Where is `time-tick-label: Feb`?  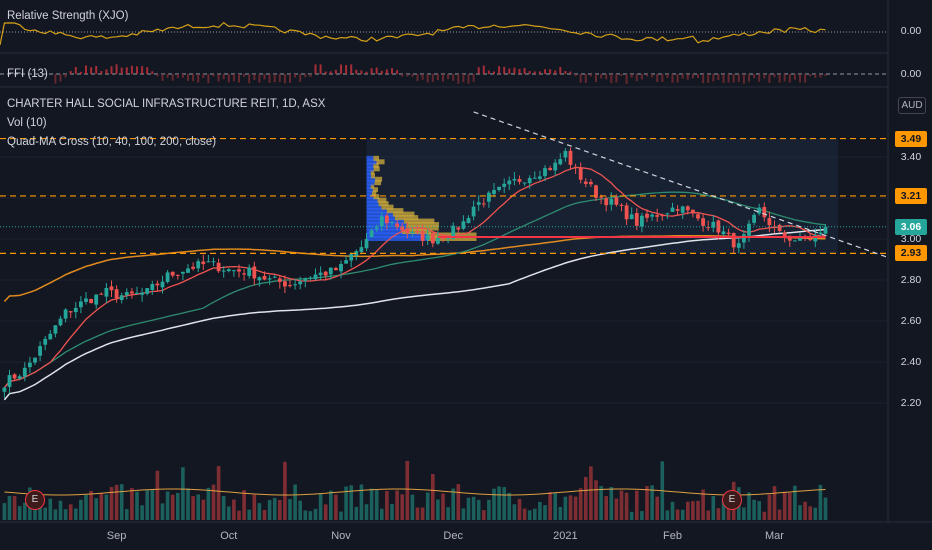 time-tick-label: Feb is located at coordinates (672, 536).